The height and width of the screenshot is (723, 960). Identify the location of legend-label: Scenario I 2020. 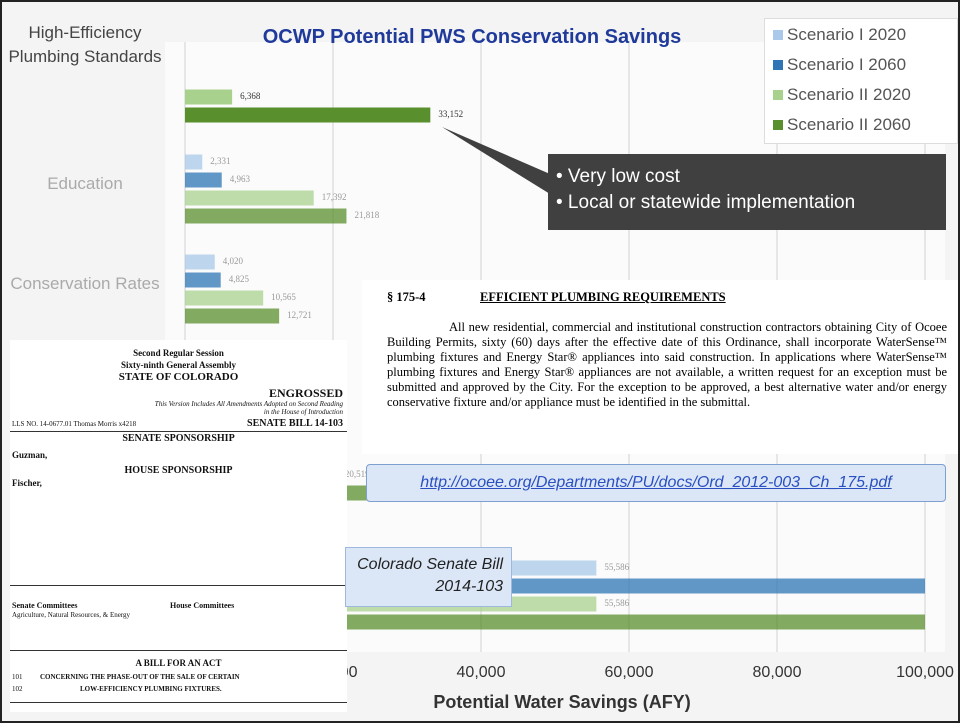
(847, 34).